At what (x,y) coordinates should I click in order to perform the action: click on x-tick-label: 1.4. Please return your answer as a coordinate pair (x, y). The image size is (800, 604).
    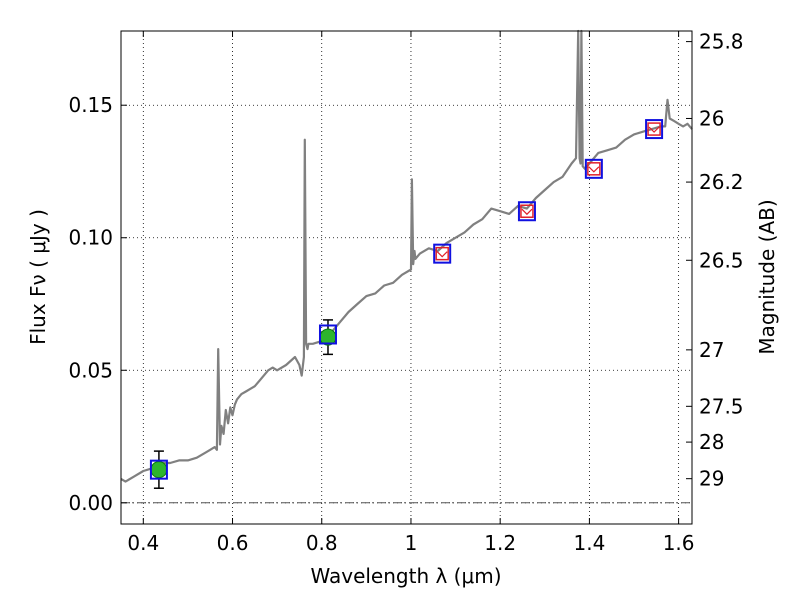
    Looking at the image, I should click on (589, 543).